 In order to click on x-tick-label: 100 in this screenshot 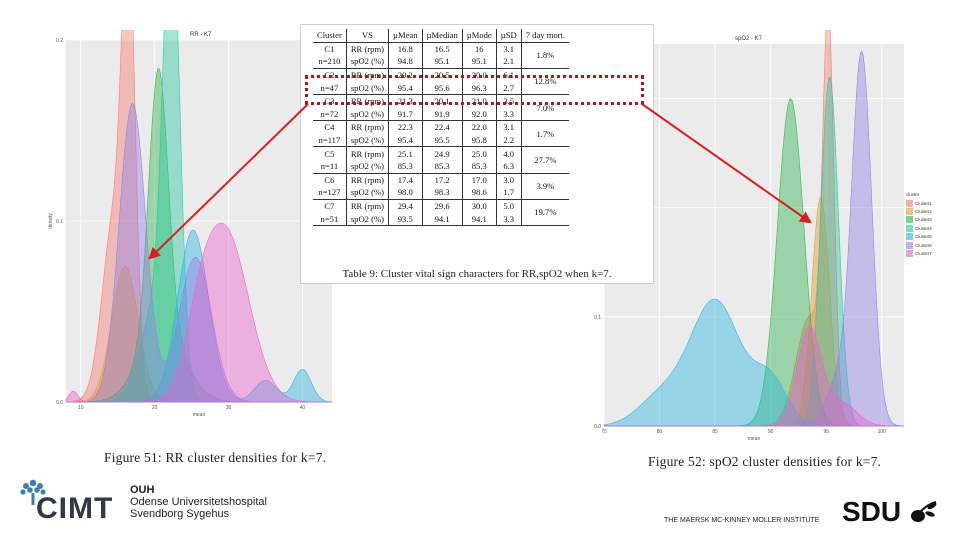, I will do `click(882, 432)`.